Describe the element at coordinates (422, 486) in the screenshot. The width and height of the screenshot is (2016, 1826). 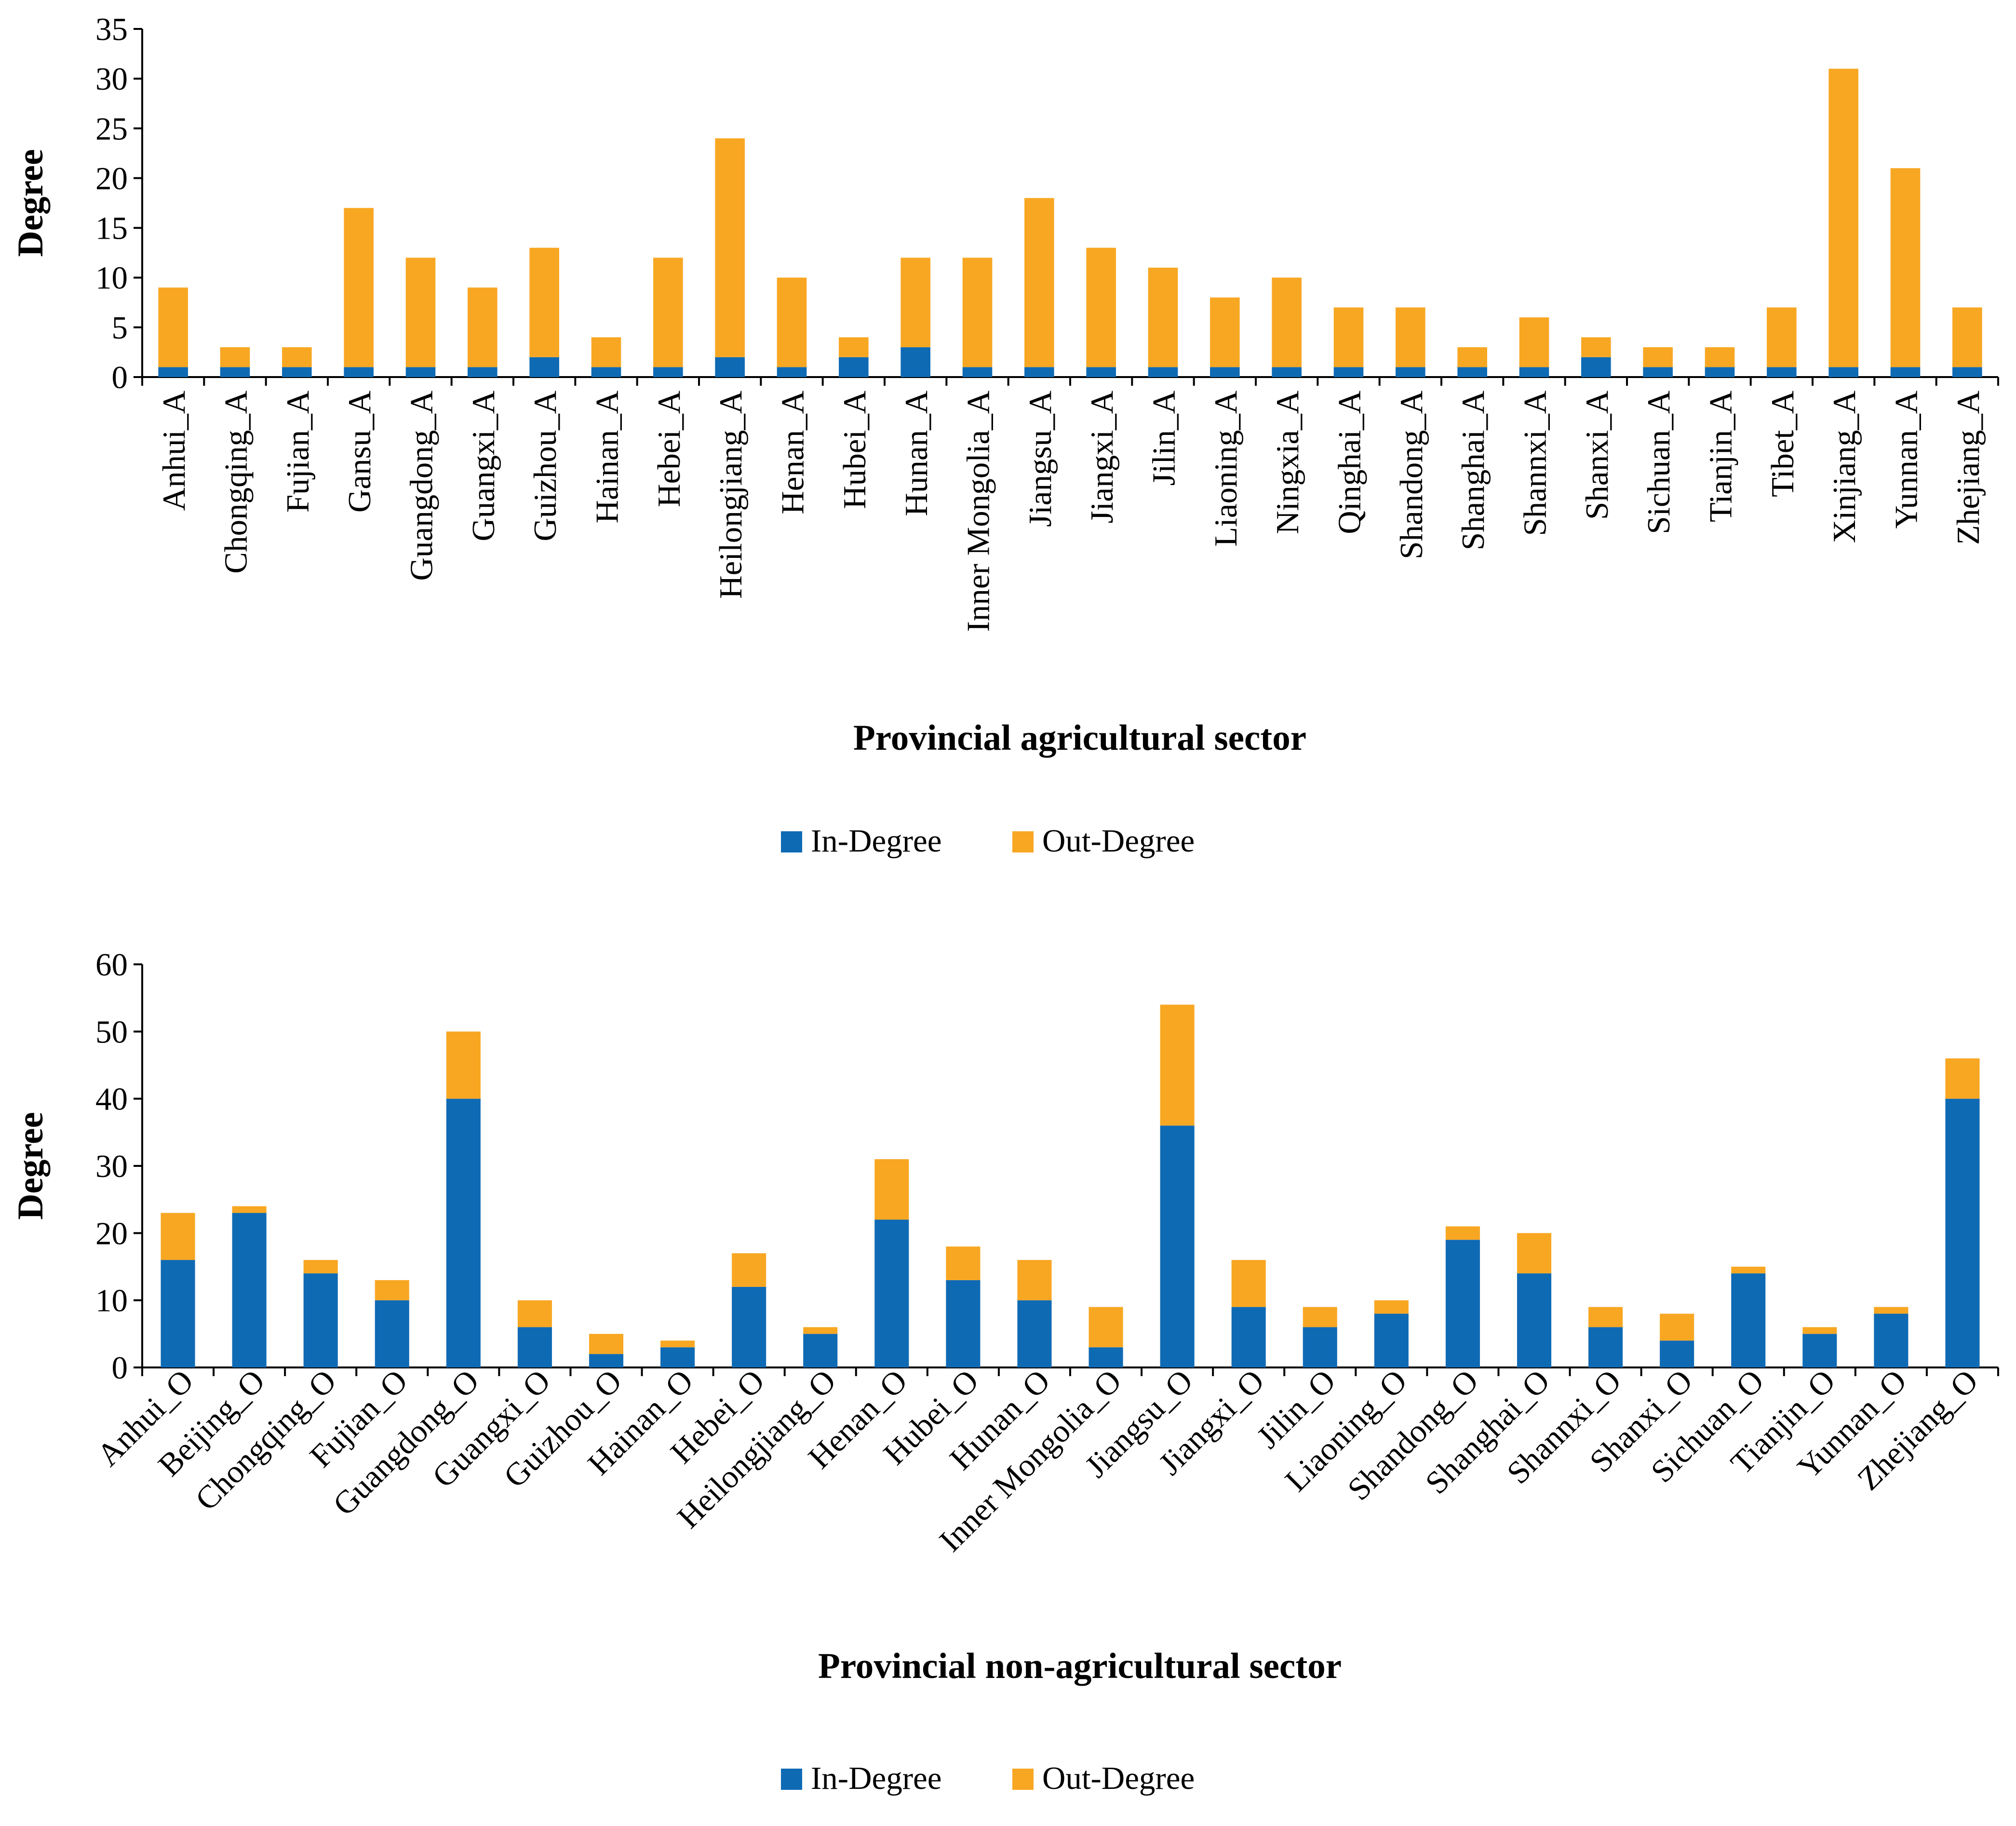
I see `x-tick-label: Guangdong_A` at that location.